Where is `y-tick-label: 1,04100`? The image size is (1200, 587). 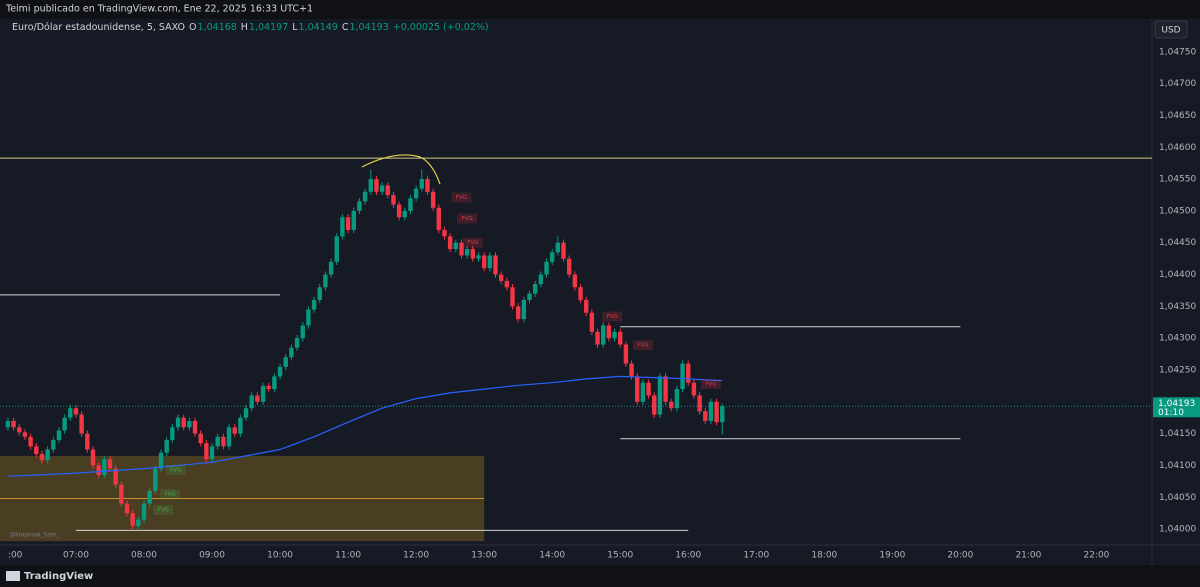
y-tick-label: 1,04100 is located at coordinates (1177, 466).